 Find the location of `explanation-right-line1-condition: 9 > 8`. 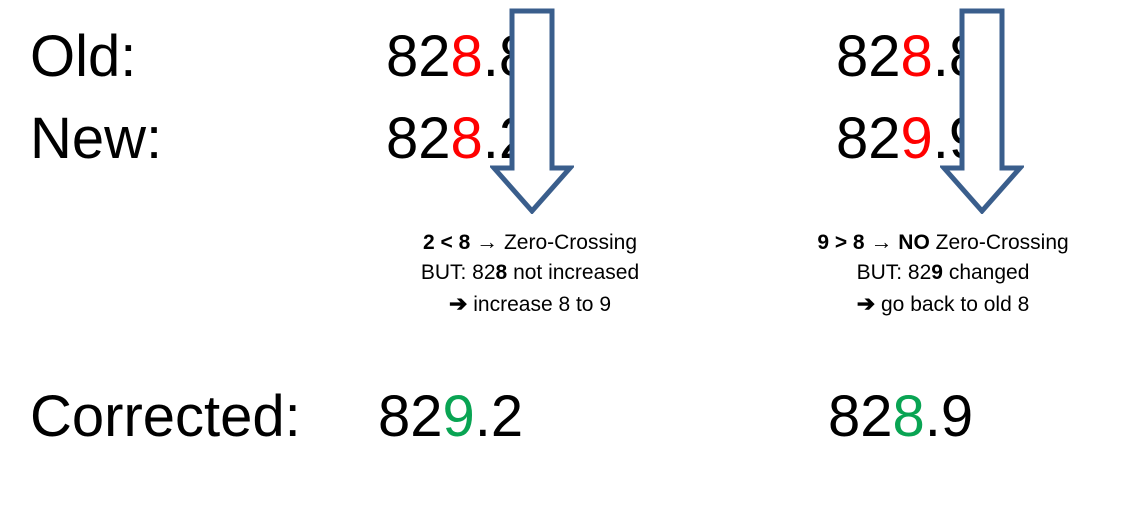

explanation-right-line1-condition: 9 > 8 is located at coordinates (841, 242).